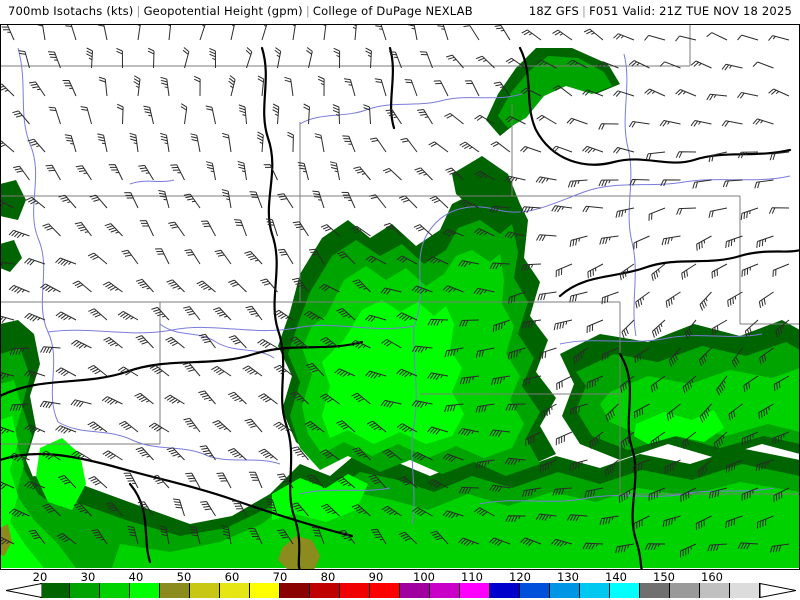 Image resolution: width=800 pixels, height=600 pixels. Describe the element at coordinates (232, 577) in the screenshot. I see `colorbar-tick-60: 60` at that location.